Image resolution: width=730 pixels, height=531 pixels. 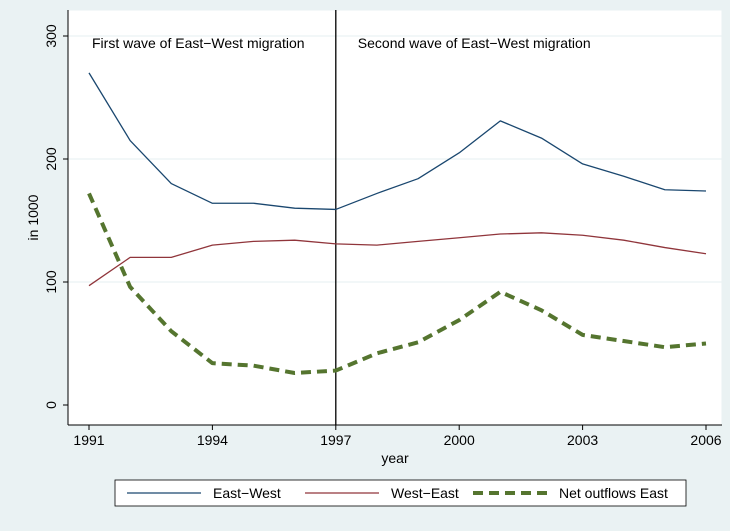 What do you see at coordinates (212, 440) in the screenshot?
I see `x-tick-label: 1994` at bounding box center [212, 440].